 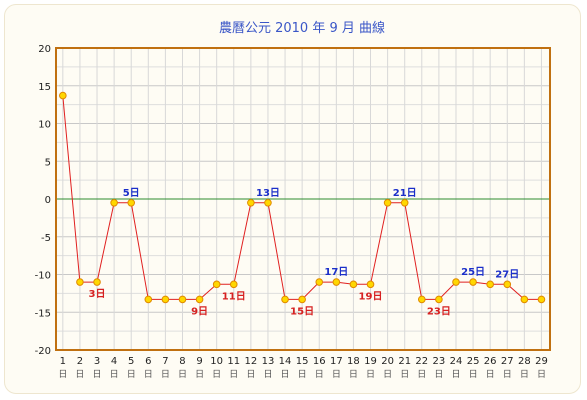 What do you see at coordinates (43, 351) in the screenshot?
I see `y-tick-label: -20` at bounding box center [43, 351].